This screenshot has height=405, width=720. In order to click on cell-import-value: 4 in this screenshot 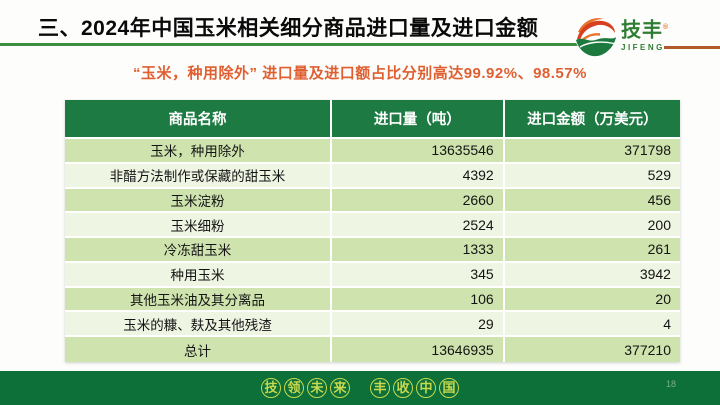, I will do `click(667, 323)`.